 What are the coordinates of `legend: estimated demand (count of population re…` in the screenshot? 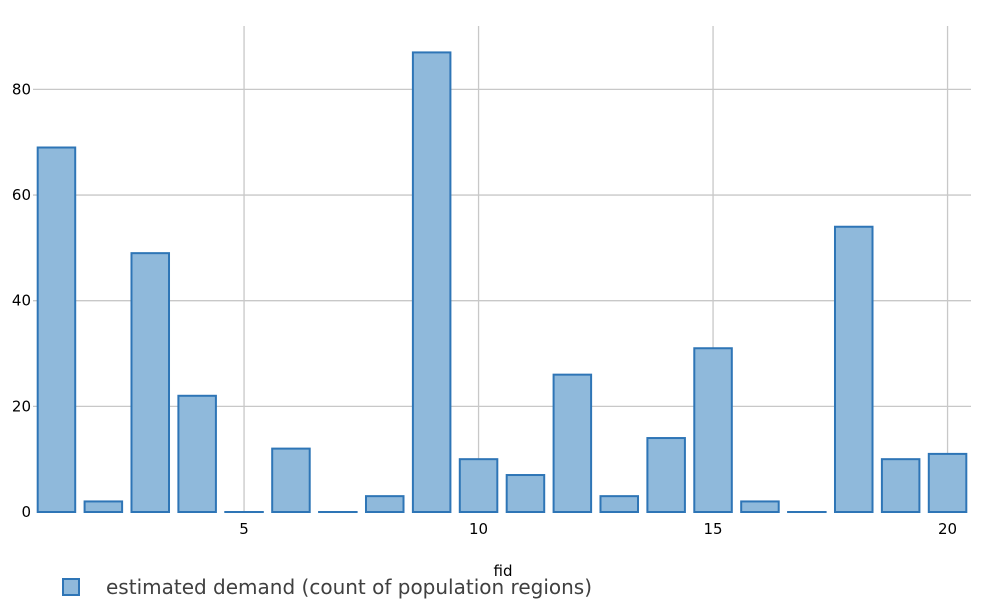 It's located at (327, 587).